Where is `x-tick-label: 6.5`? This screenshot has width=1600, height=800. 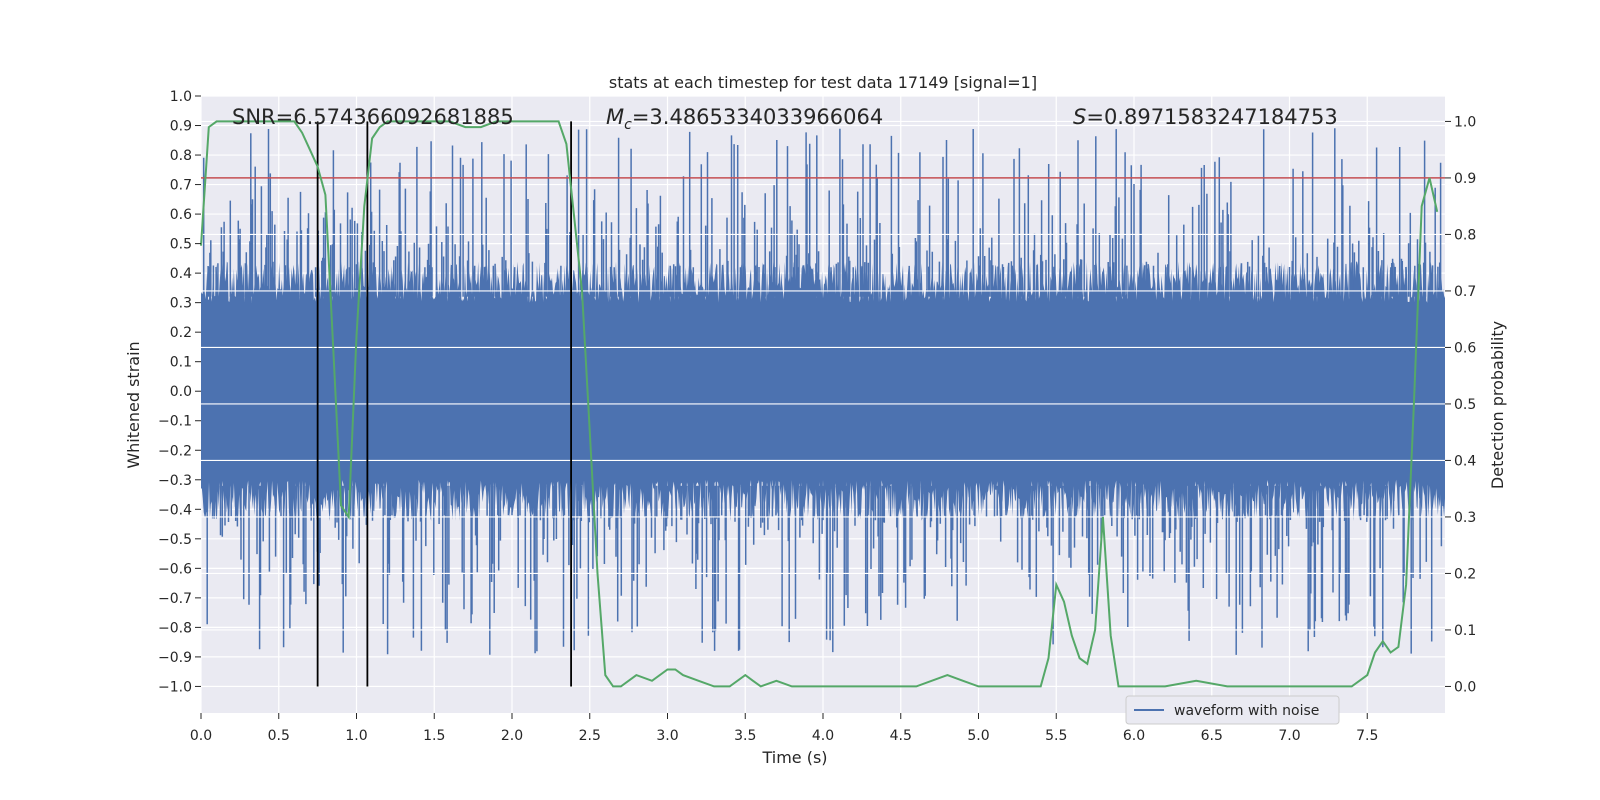
x-tick-label: 6.5 is located at coordinates (1212, 736).